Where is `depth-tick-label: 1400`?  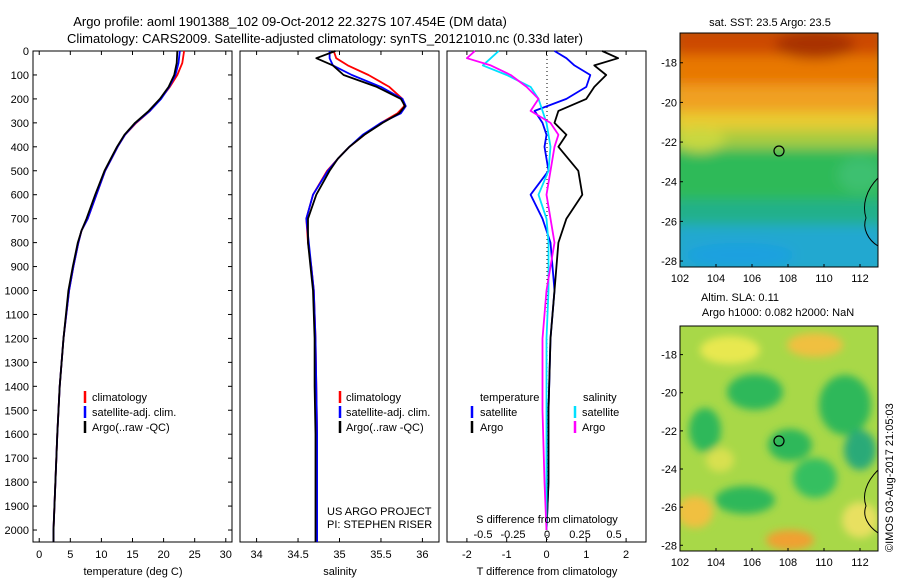
depth-tick-label: 1400 is located at coordinates (17, 387).